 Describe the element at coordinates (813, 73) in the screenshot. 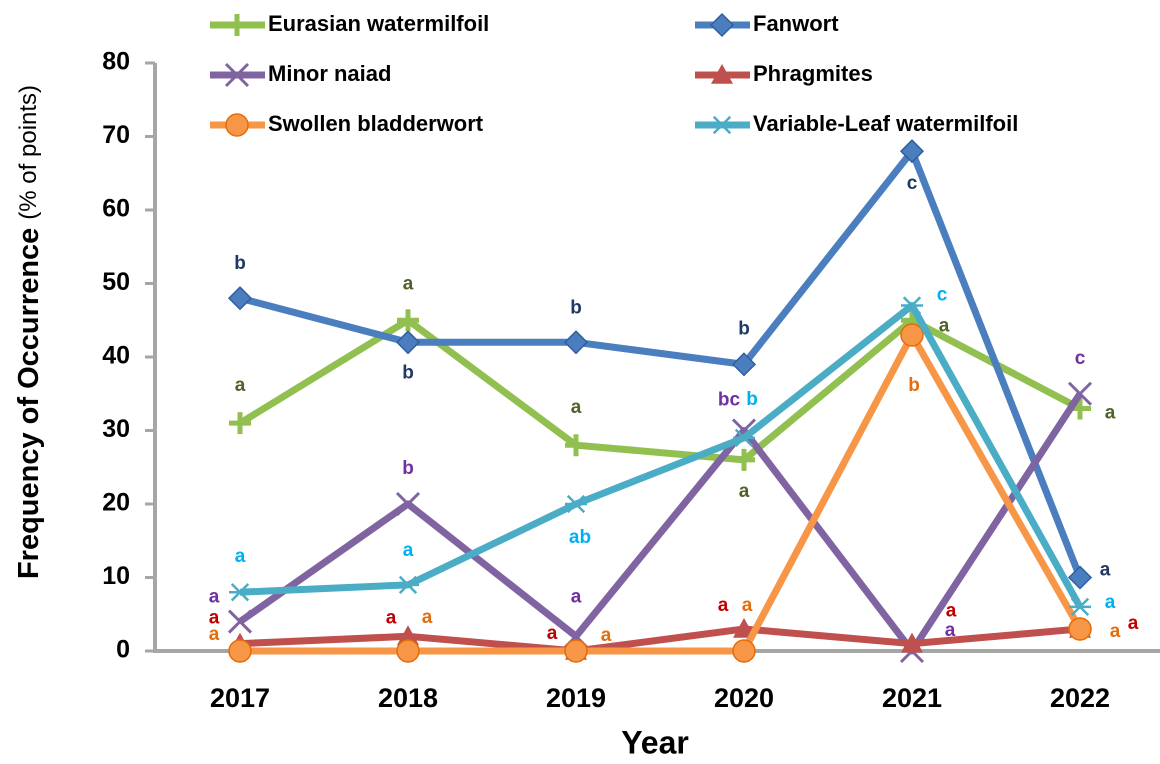

I see `legend-label: Phragmites` at that location.